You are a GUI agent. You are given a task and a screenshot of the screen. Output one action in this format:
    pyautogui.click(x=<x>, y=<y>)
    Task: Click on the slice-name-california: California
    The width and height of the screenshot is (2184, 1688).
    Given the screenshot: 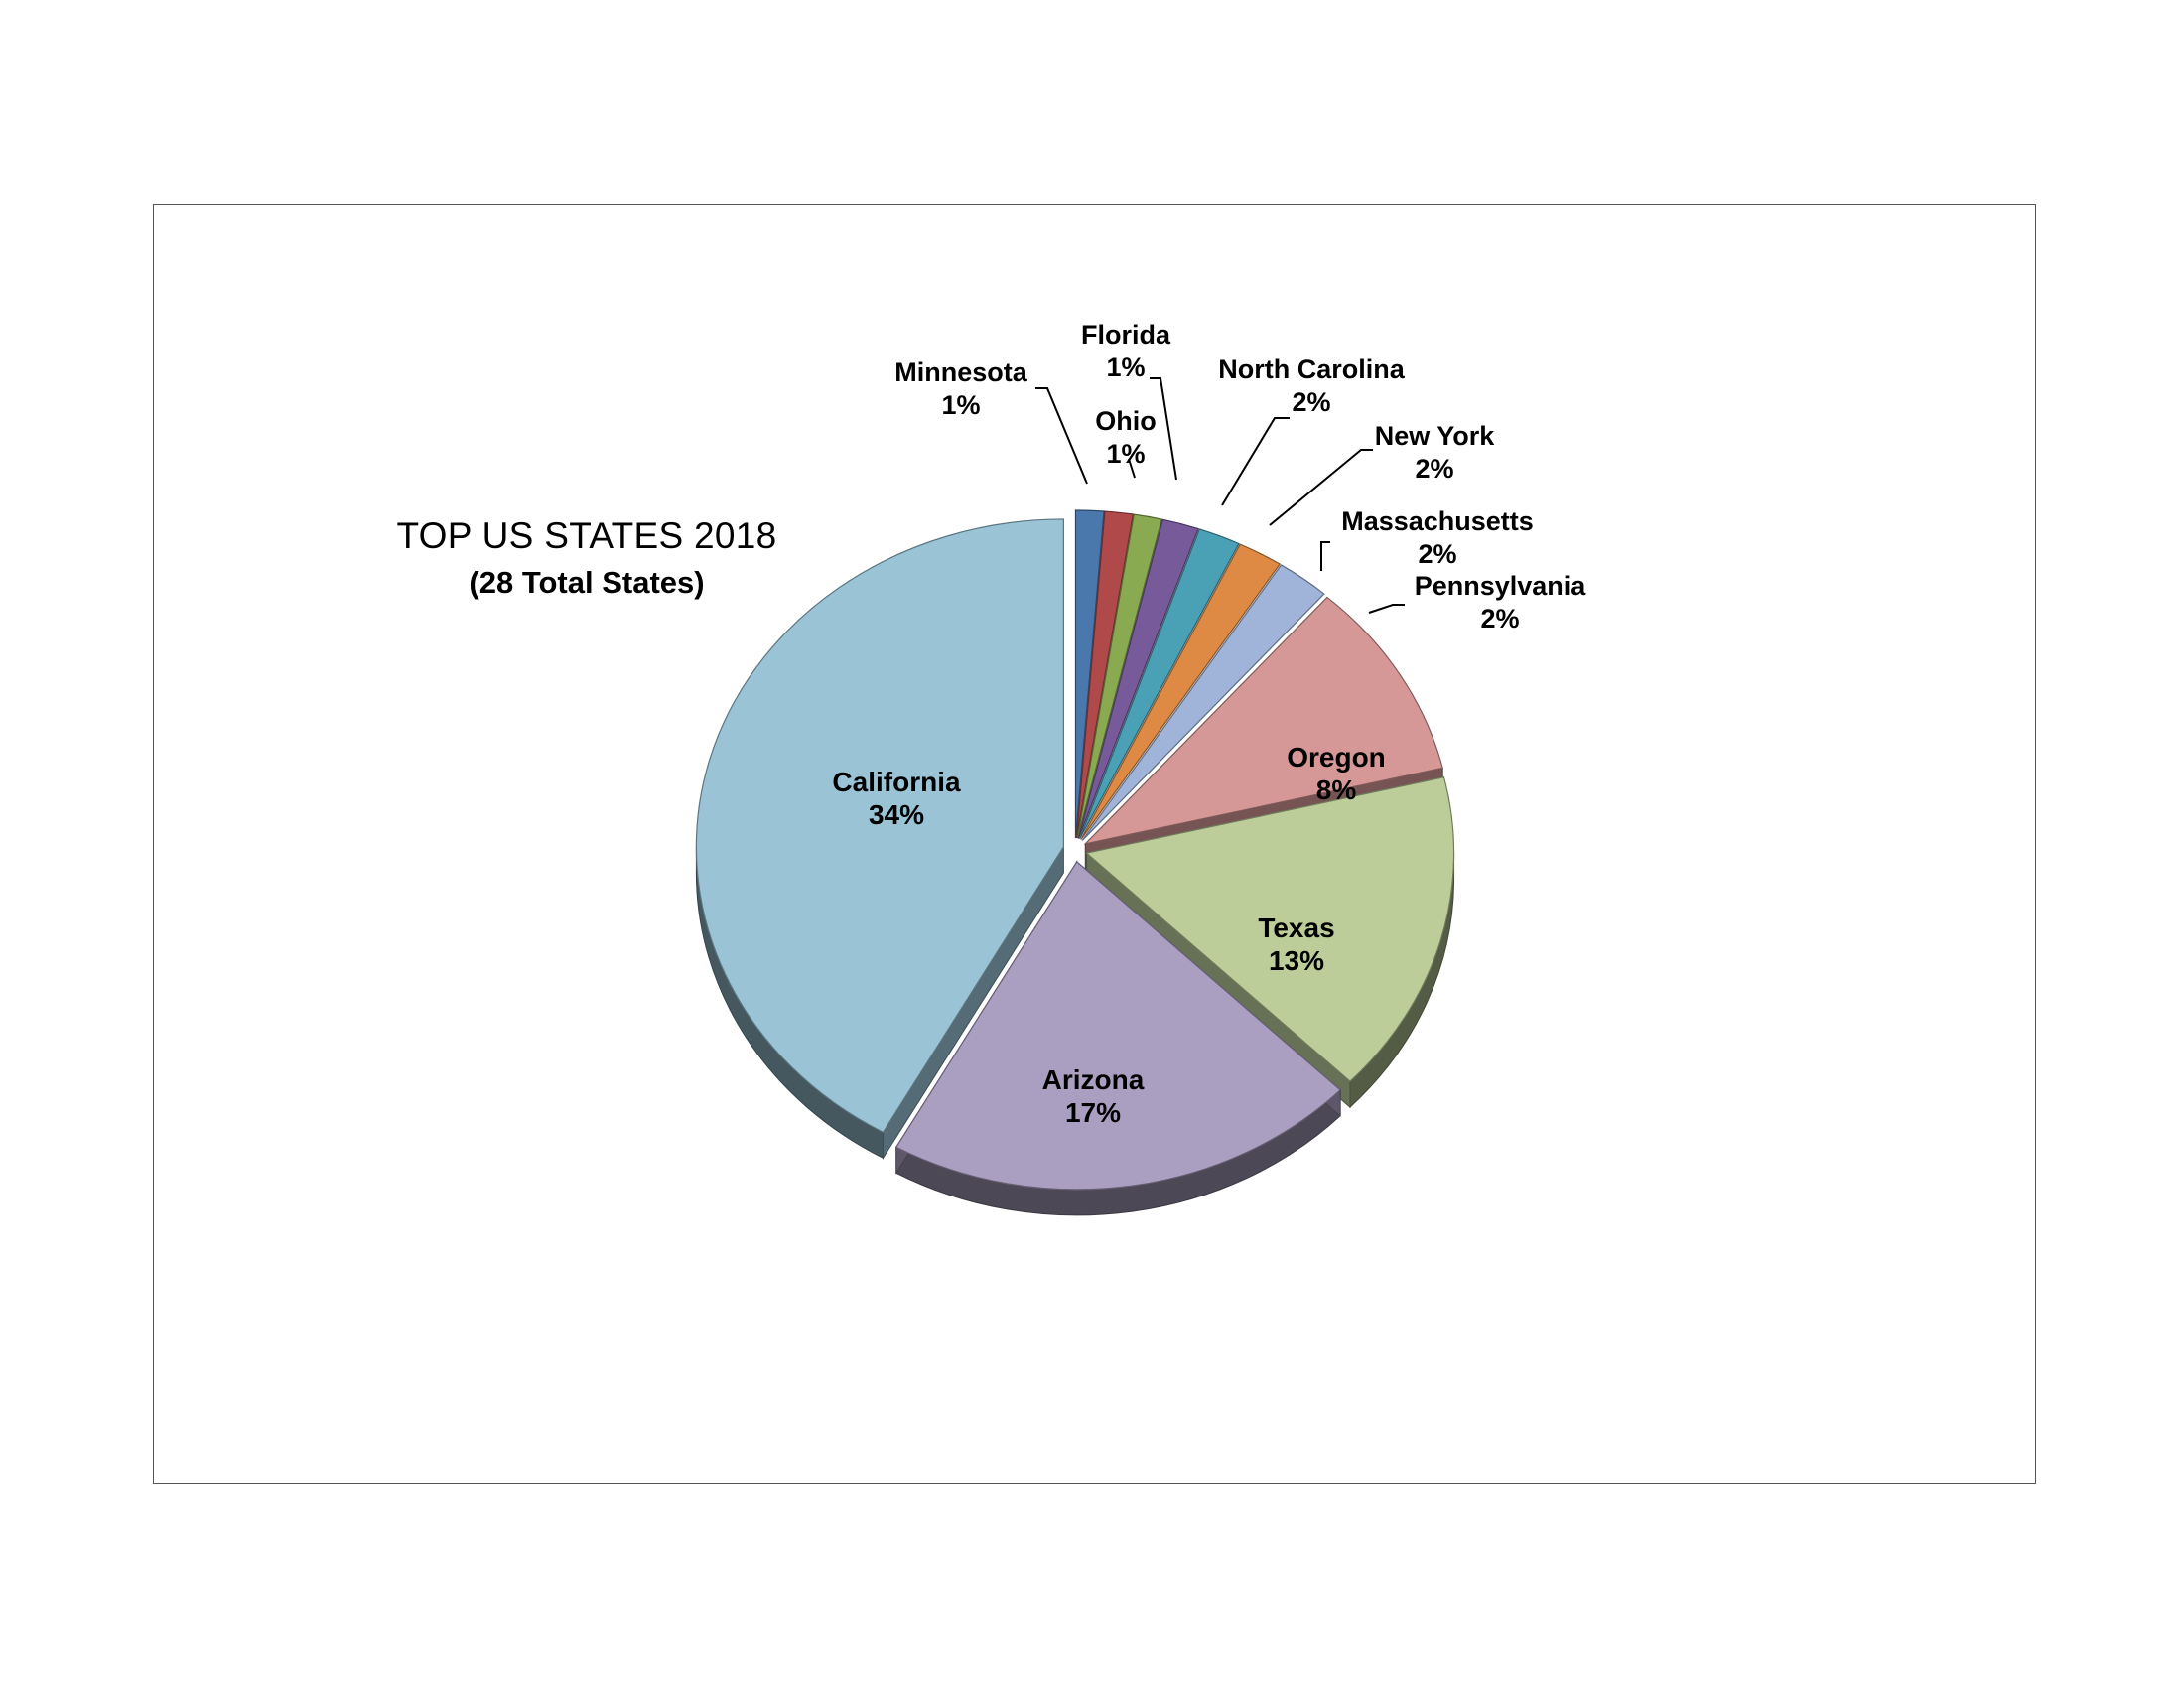 What is the action you would take?
    pyautogui.click(x=896, y=782)
    